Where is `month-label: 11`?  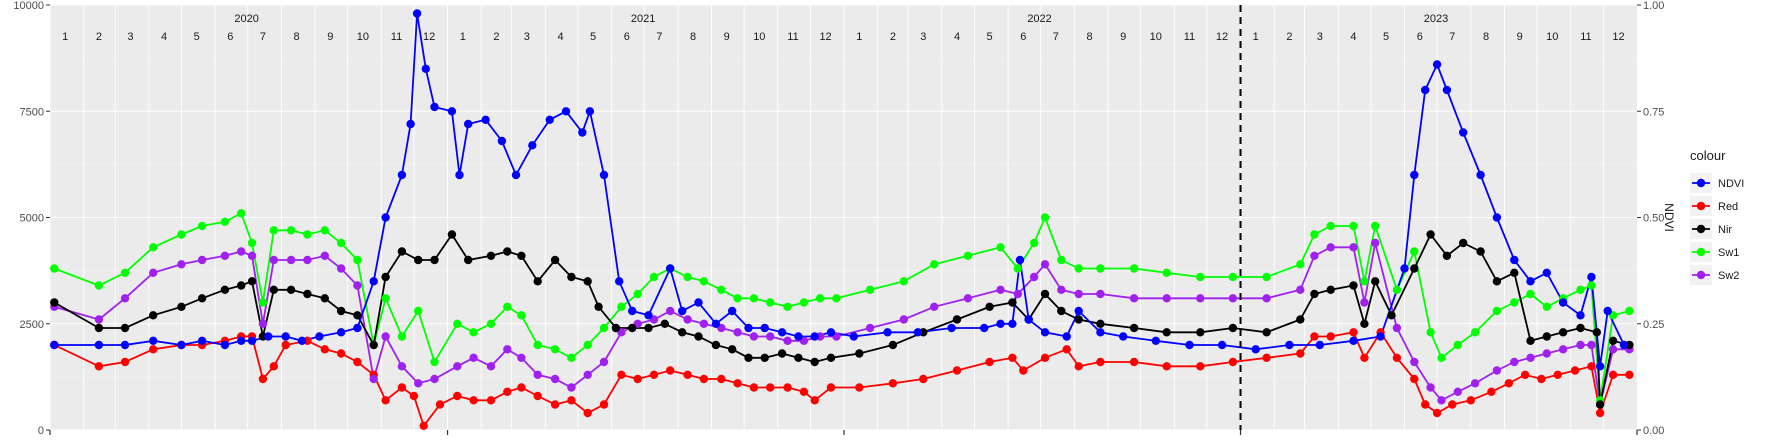
month-label: 11 is located at coordinates (792, 37).